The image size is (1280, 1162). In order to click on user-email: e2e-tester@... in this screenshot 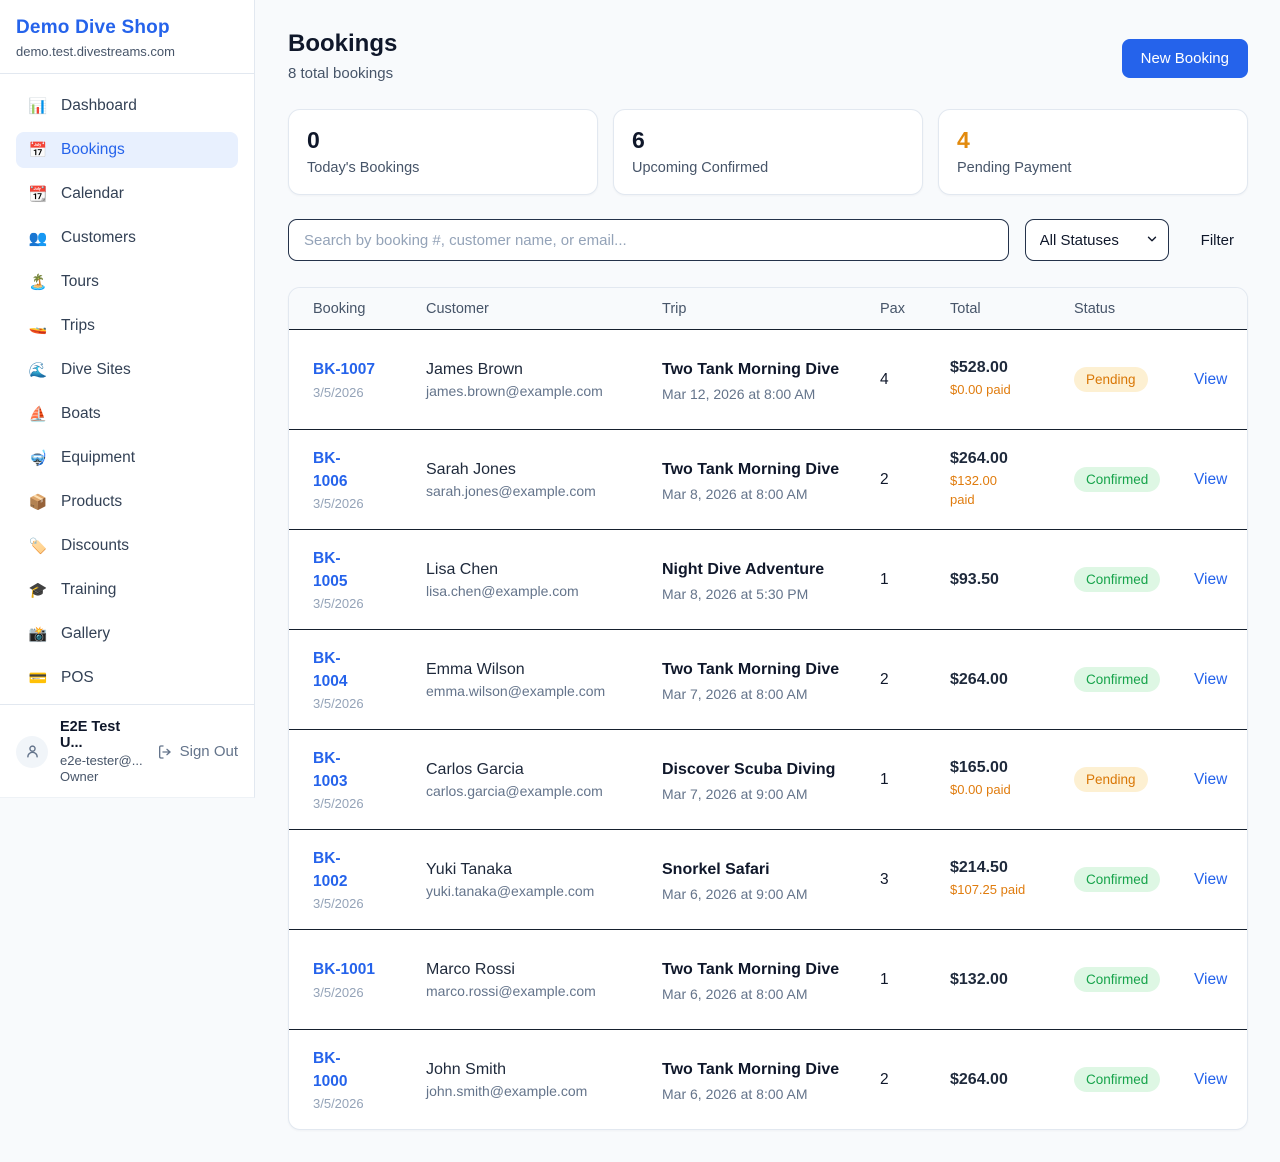, I will do `click(101, 760)`.